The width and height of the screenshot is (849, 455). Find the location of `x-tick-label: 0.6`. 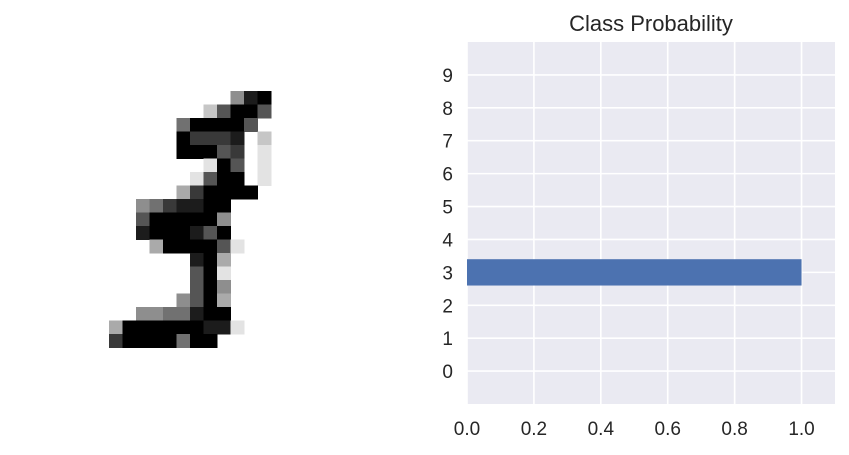

x-tick-label: 0.6 is located at coordinates (668, 429).